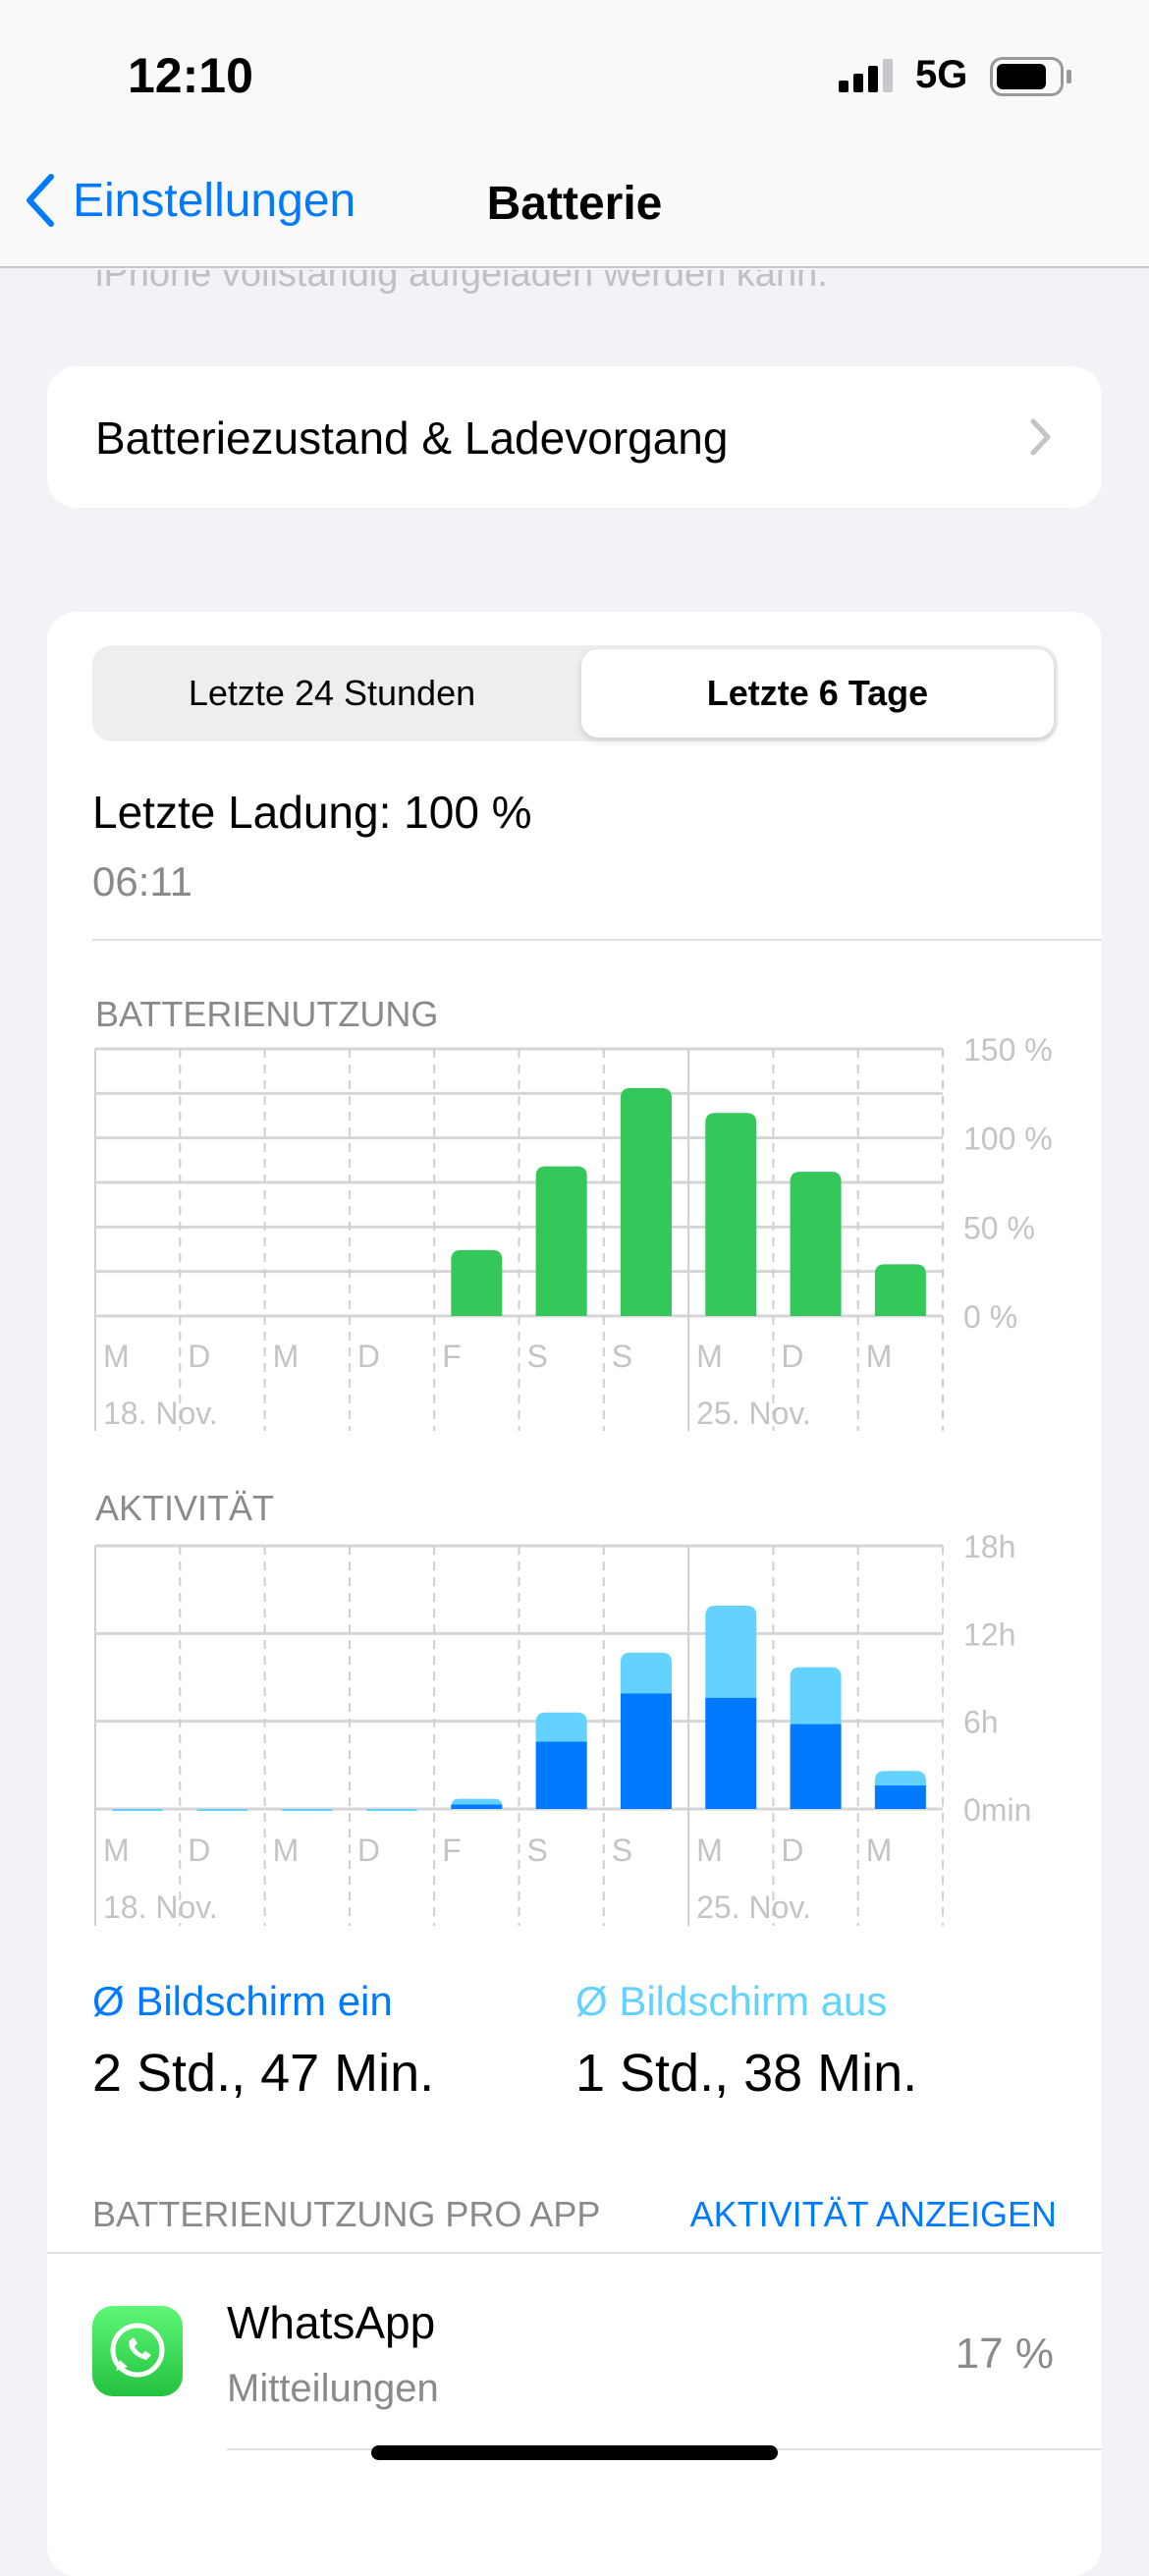 This screenshot has width=1149, height=2576. Describe the element at coordinates (1040, 437) in the screenshot. I see `chevron-right-icon` at that location.